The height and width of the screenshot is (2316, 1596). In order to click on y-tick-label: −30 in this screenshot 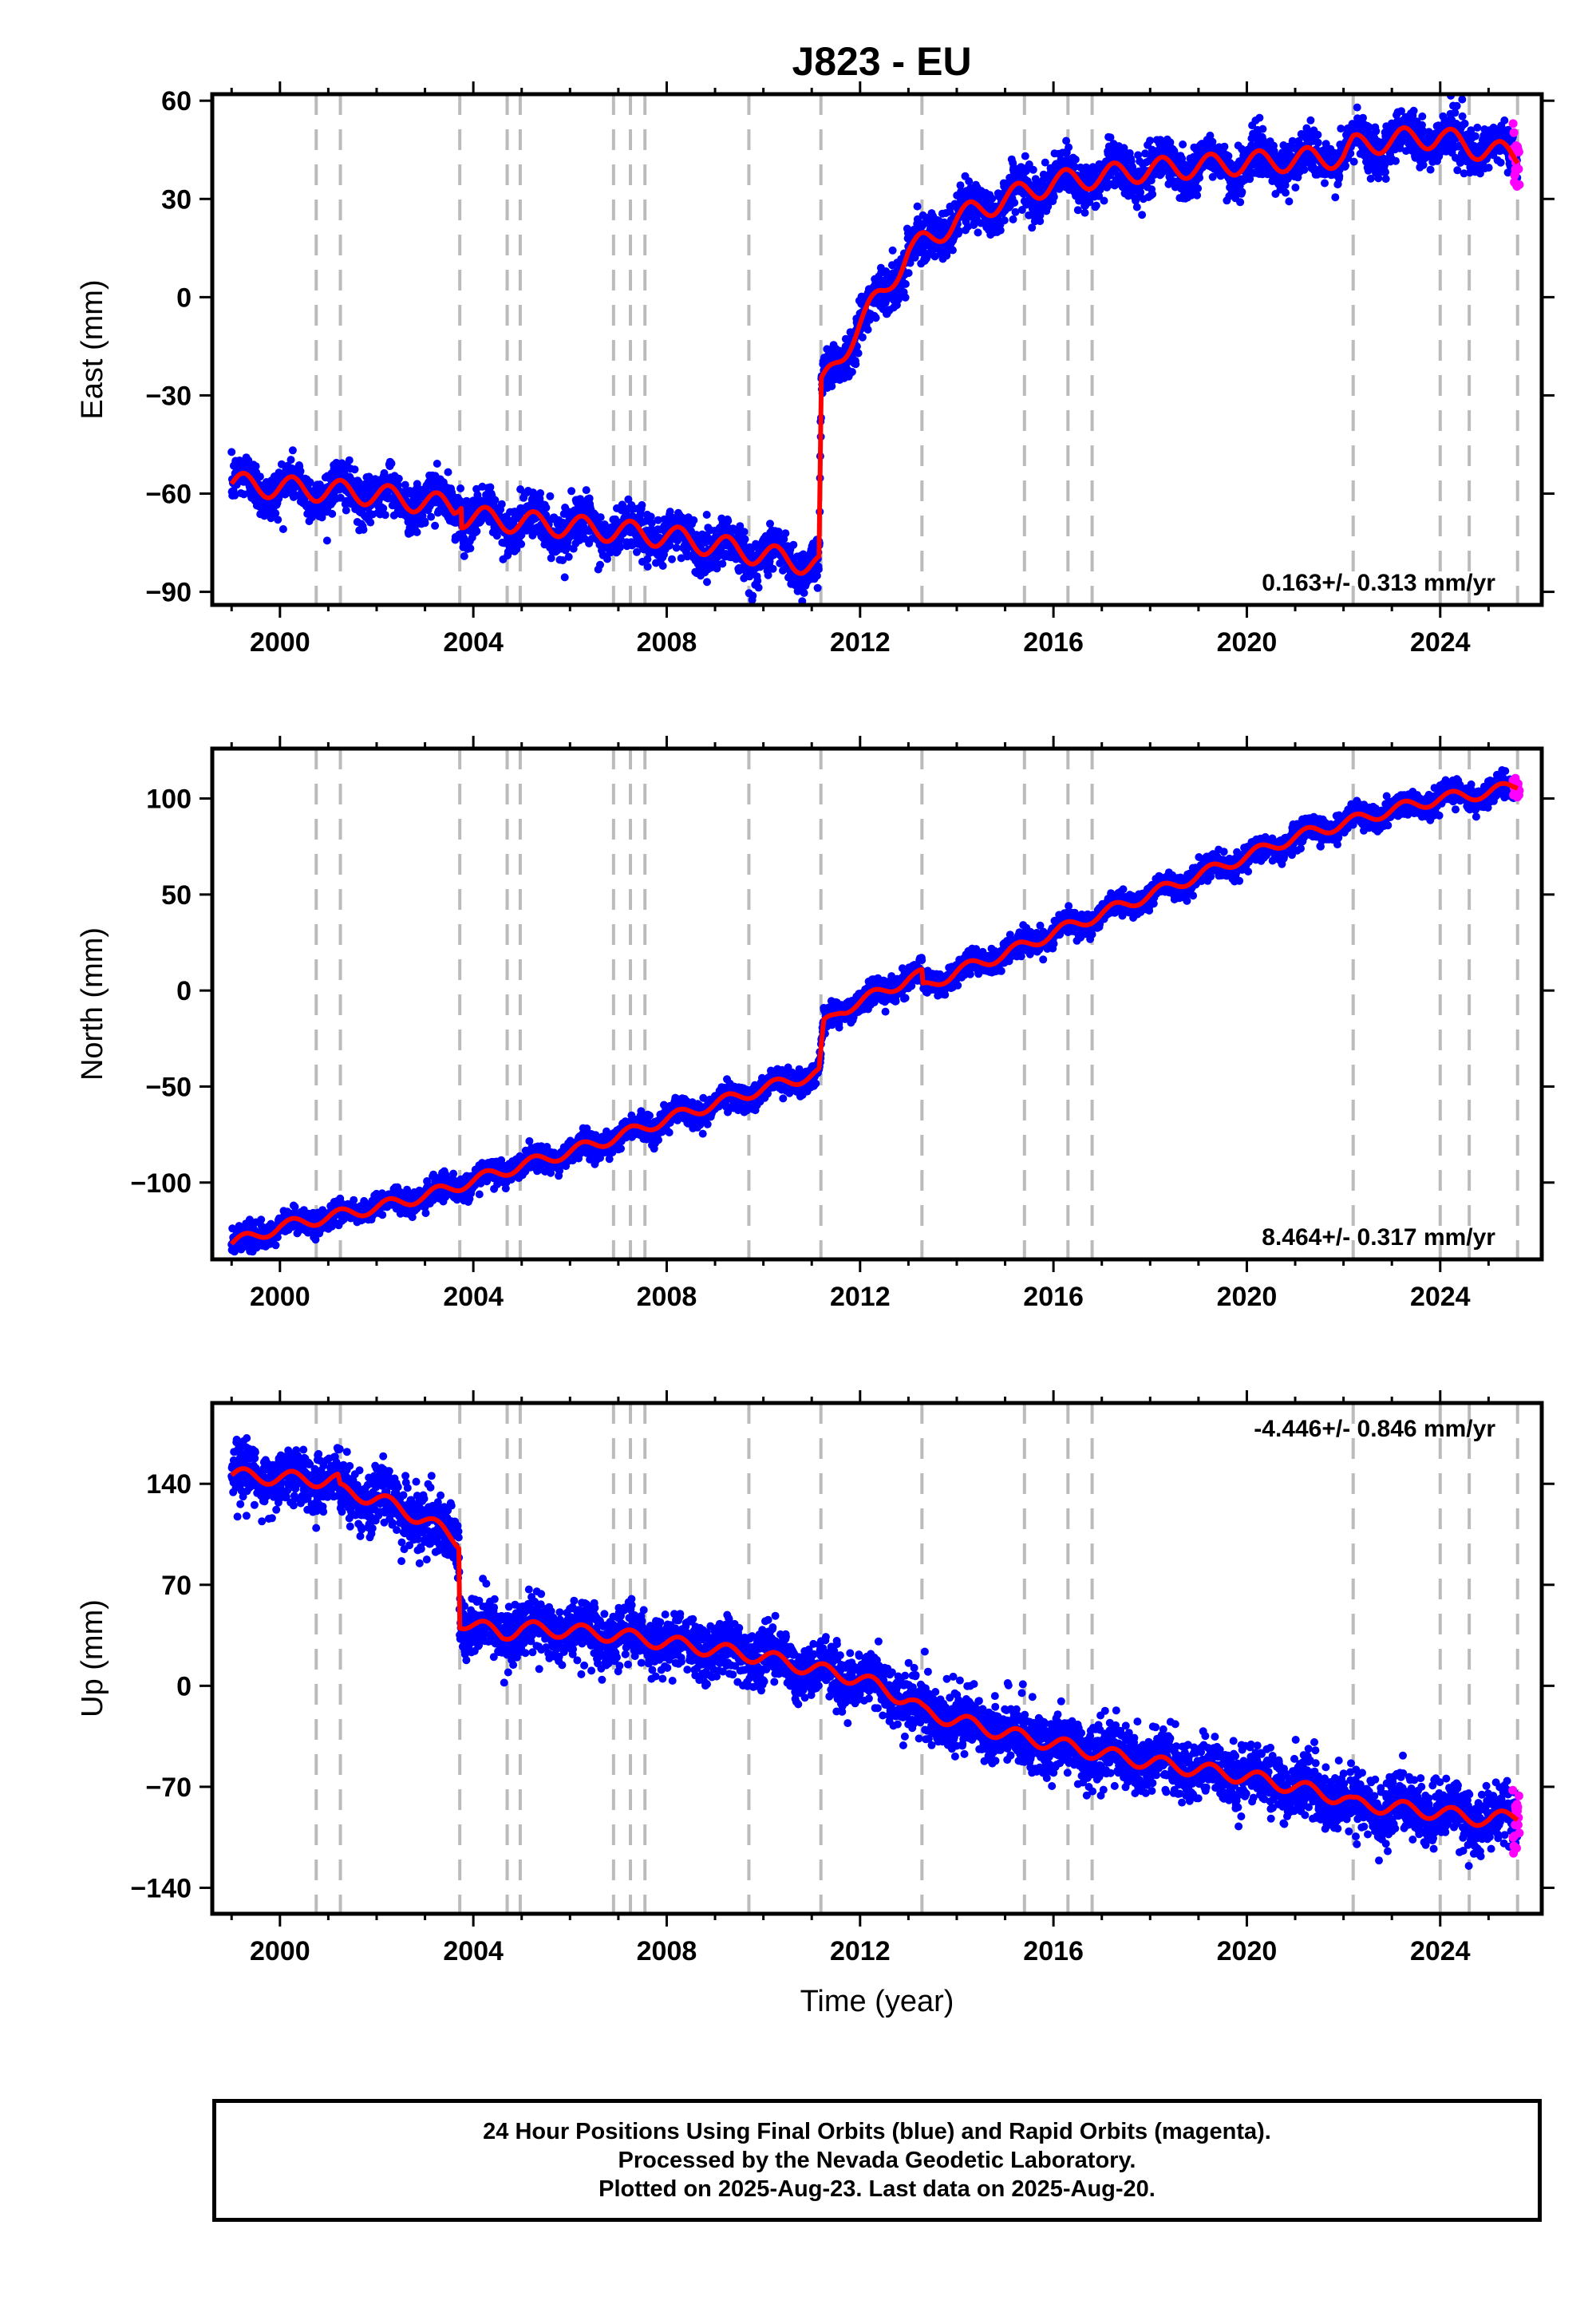, I will do `click(168, 396)`.